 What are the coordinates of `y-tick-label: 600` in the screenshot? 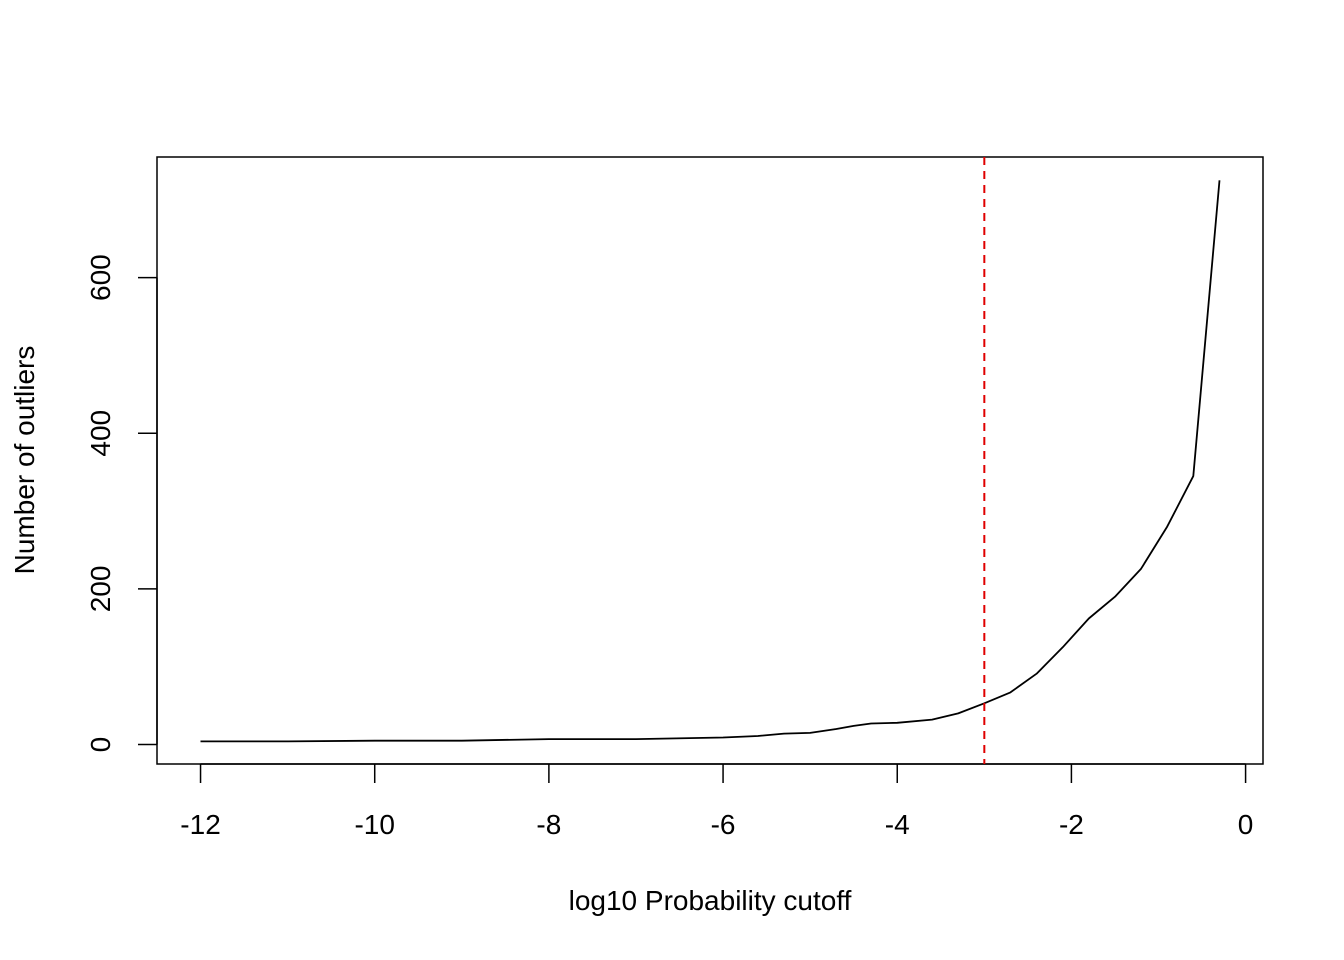 It's located at (100, 277).